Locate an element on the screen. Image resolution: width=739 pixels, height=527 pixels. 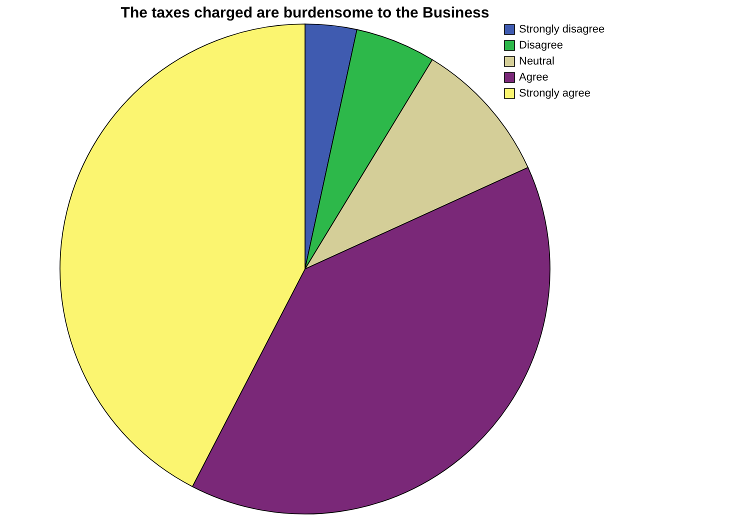
legend-label: Disagree is located at coordinates (541, 46).